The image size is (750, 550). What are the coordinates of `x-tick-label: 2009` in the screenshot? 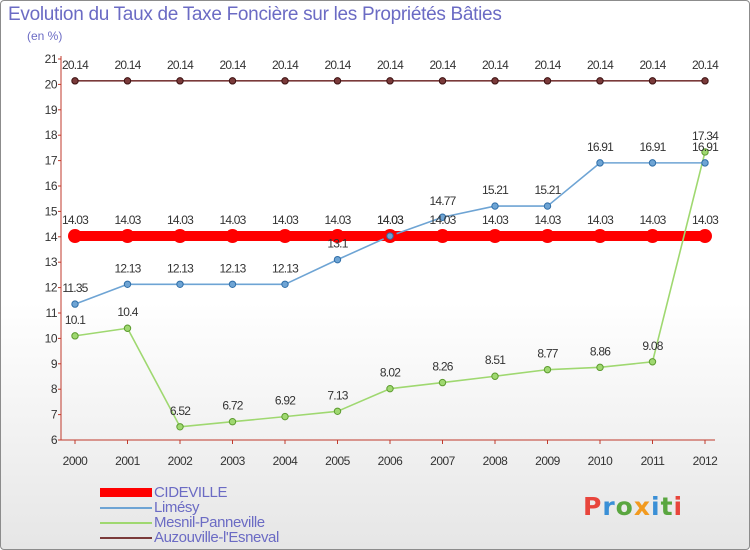 It's located at (548, 461).